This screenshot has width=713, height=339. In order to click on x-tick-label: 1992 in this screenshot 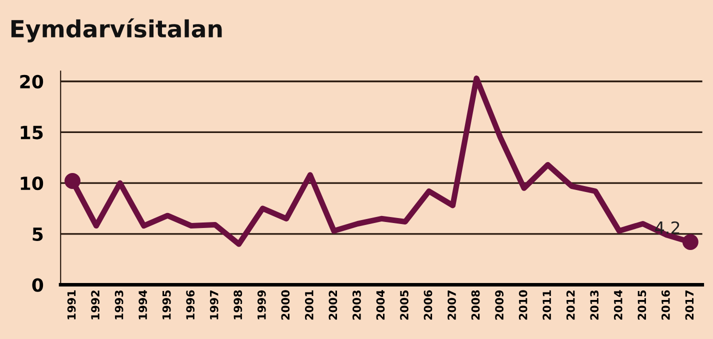, I will do `click(95, 305)`.